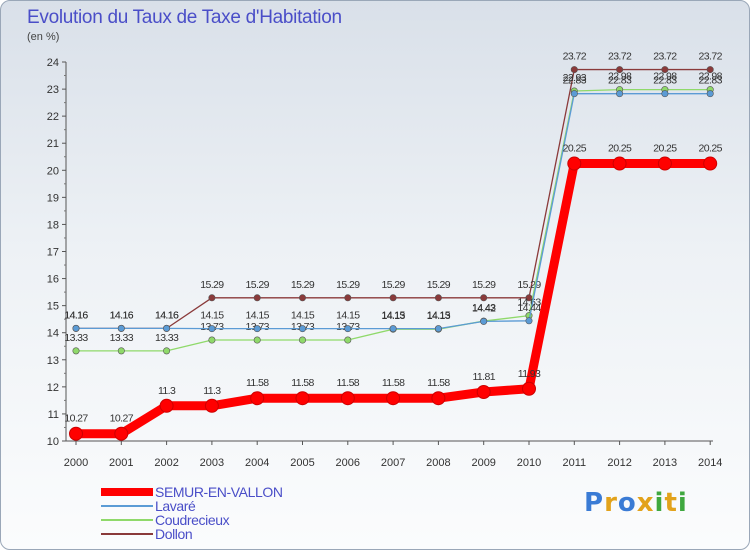 This screenshot has width=750, height=550. What do you see at coordinates (483, 463) in the screenshot?
I see `x-tick-label: 2009` at bounding box center [483, 463].